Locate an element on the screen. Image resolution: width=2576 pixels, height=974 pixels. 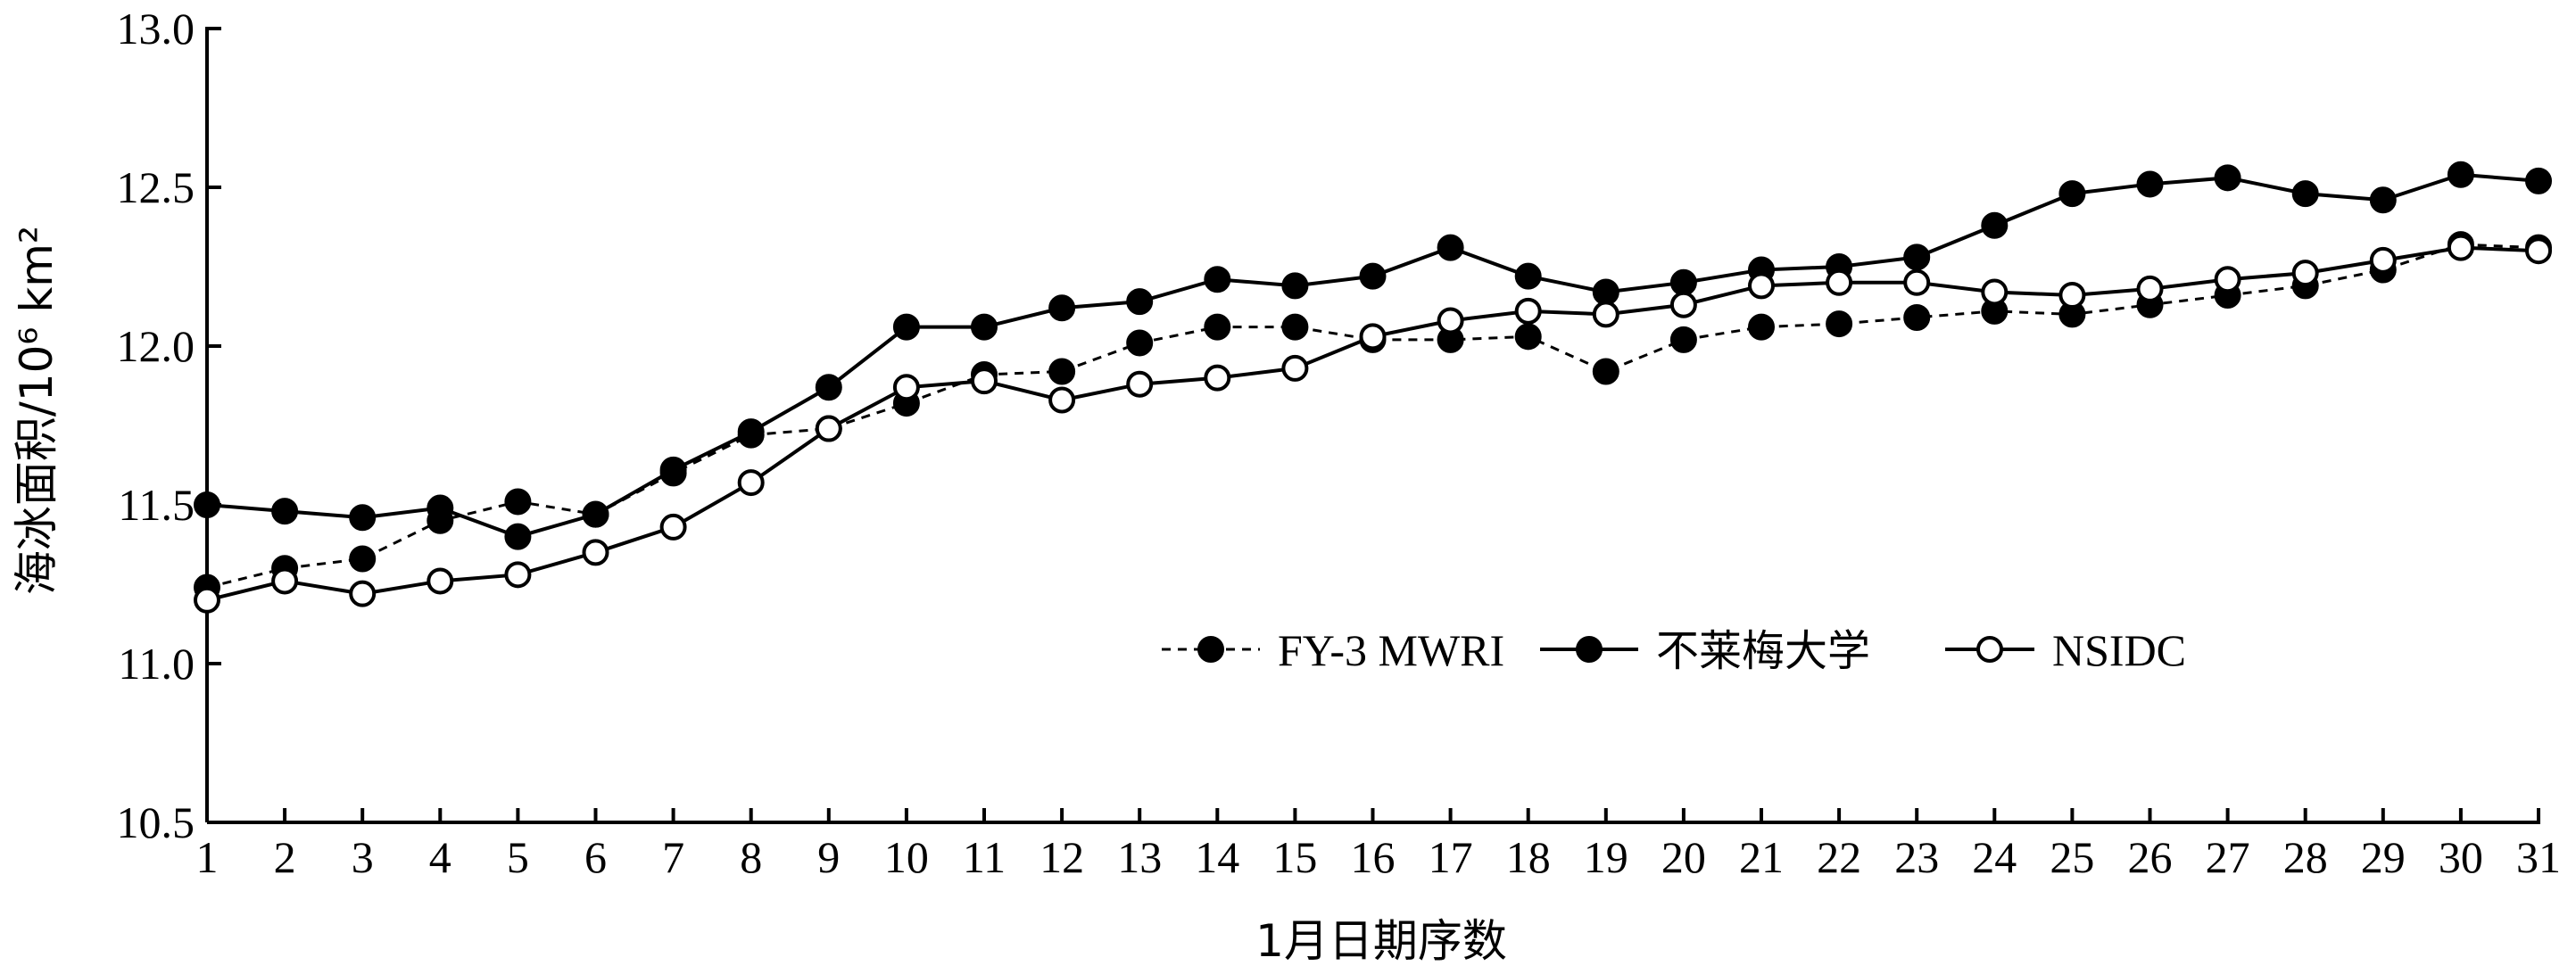
x-tick-label: 18 is located at coordinates (1528, 857).